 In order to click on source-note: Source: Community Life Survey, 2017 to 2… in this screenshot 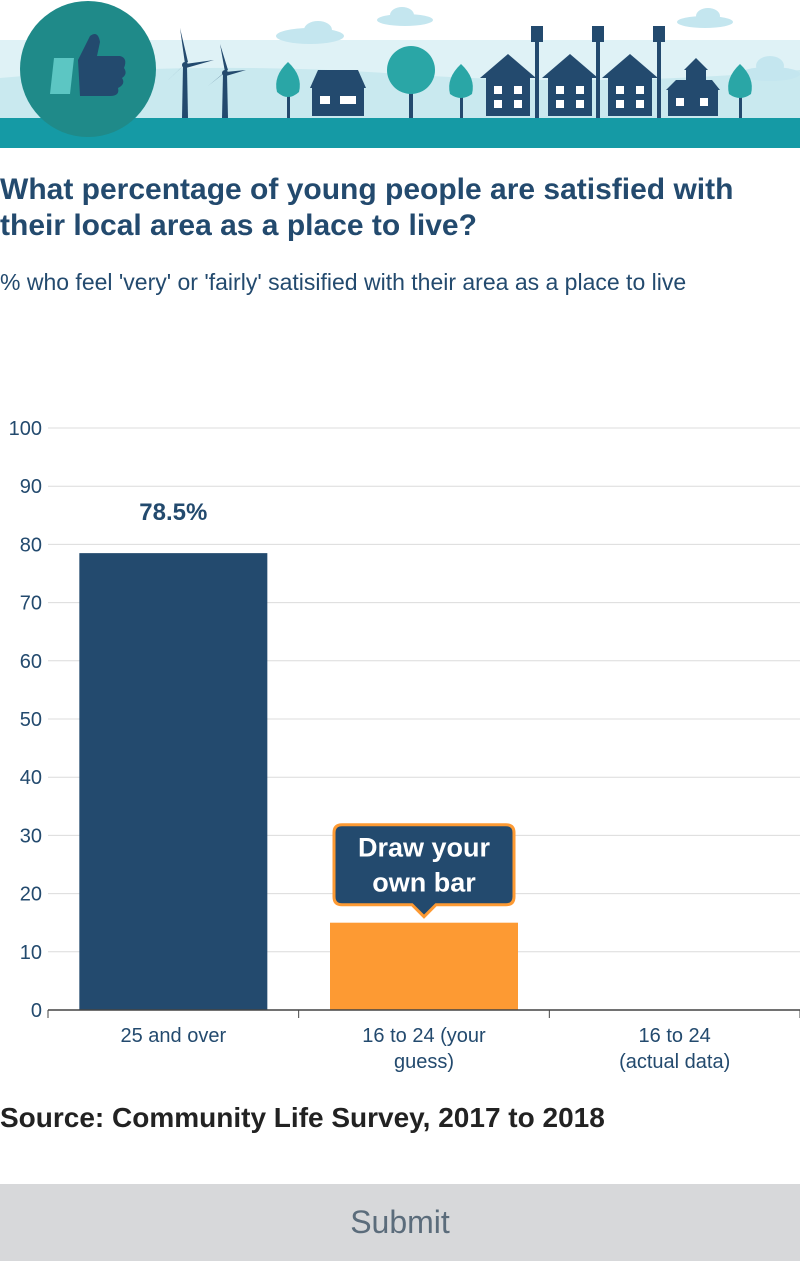, I will do `click(302, 1117)`.